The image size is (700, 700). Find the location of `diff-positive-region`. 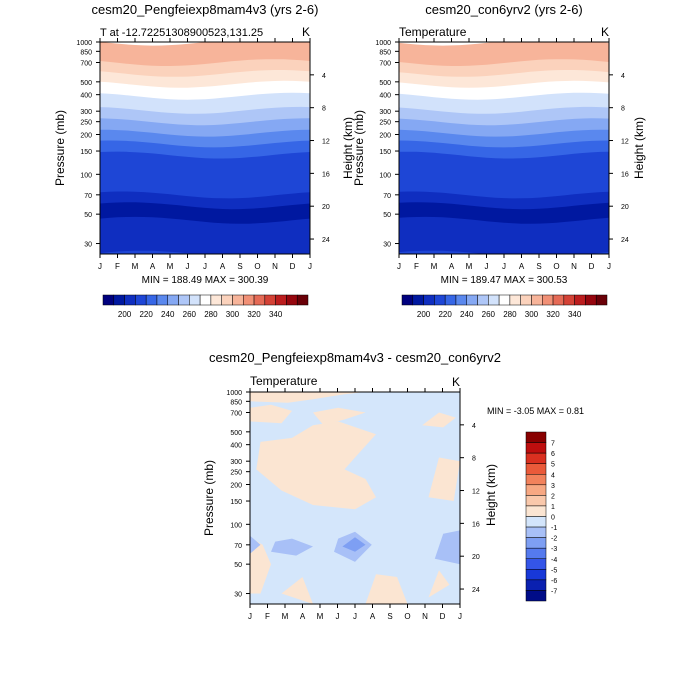

diff-positive-region is located at coordinates (271, 414).